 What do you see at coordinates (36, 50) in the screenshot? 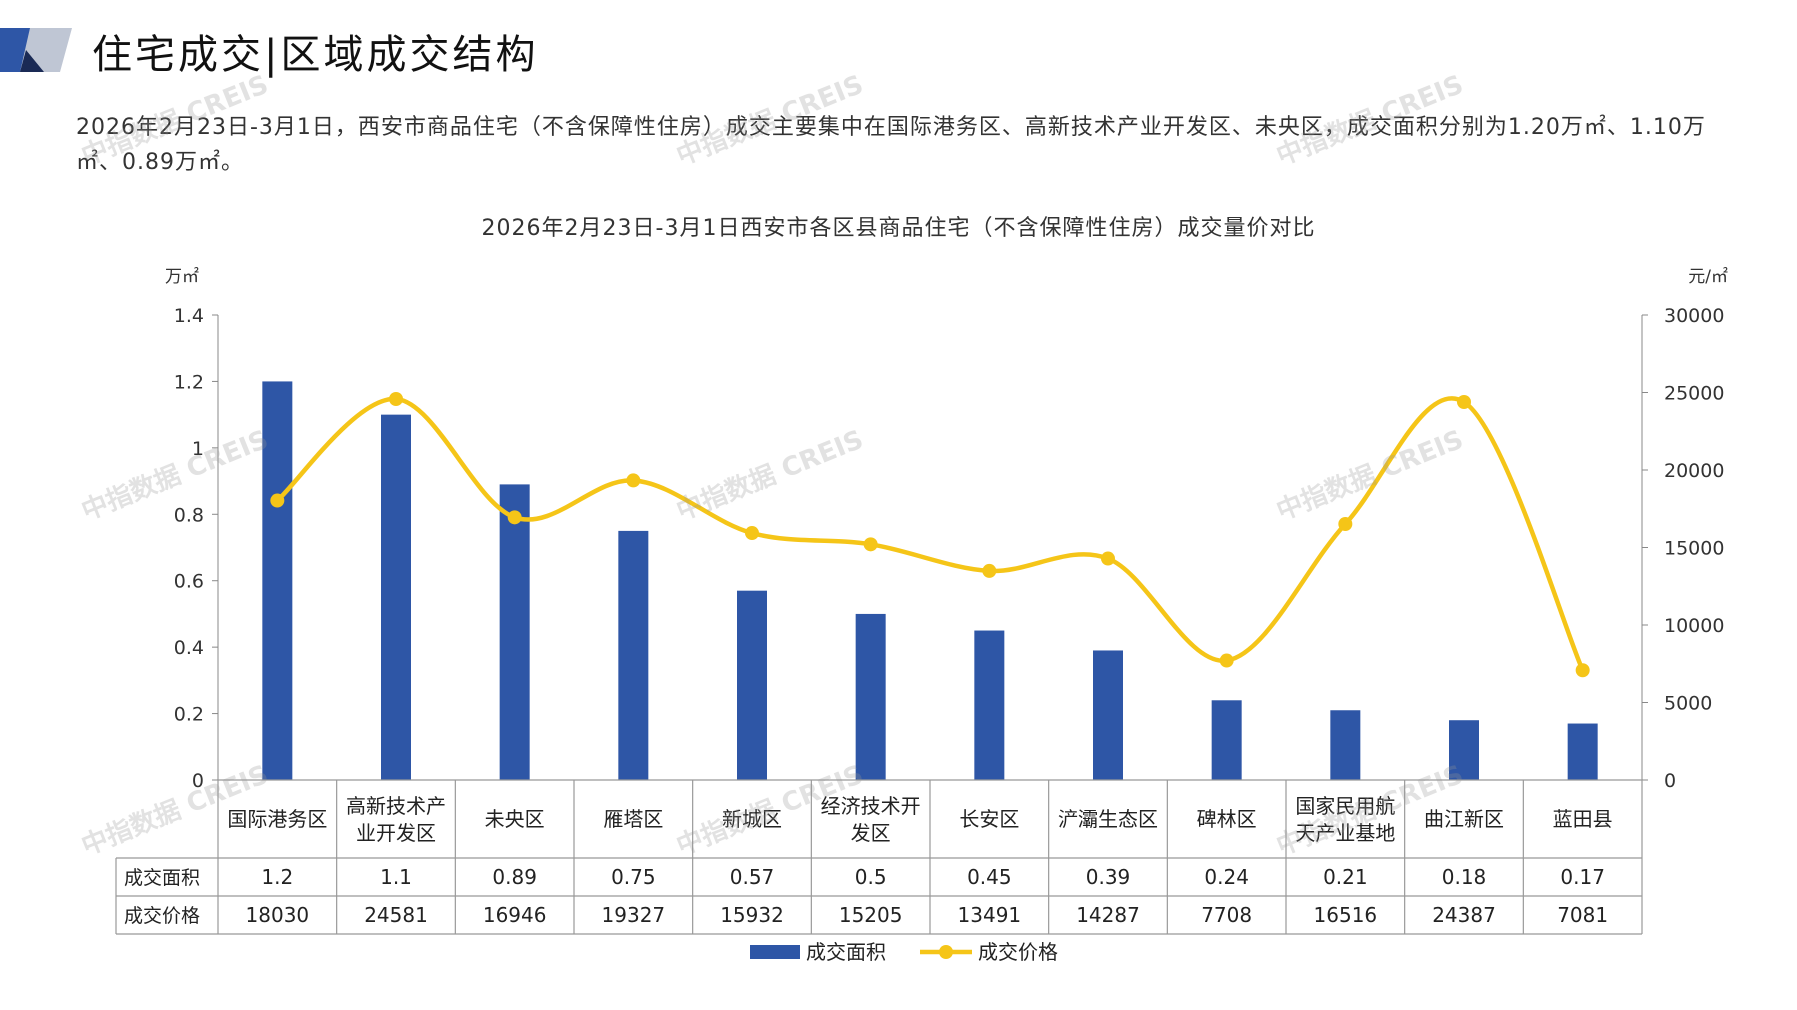
I see `logo-icon` at bounding box center [36, 50].